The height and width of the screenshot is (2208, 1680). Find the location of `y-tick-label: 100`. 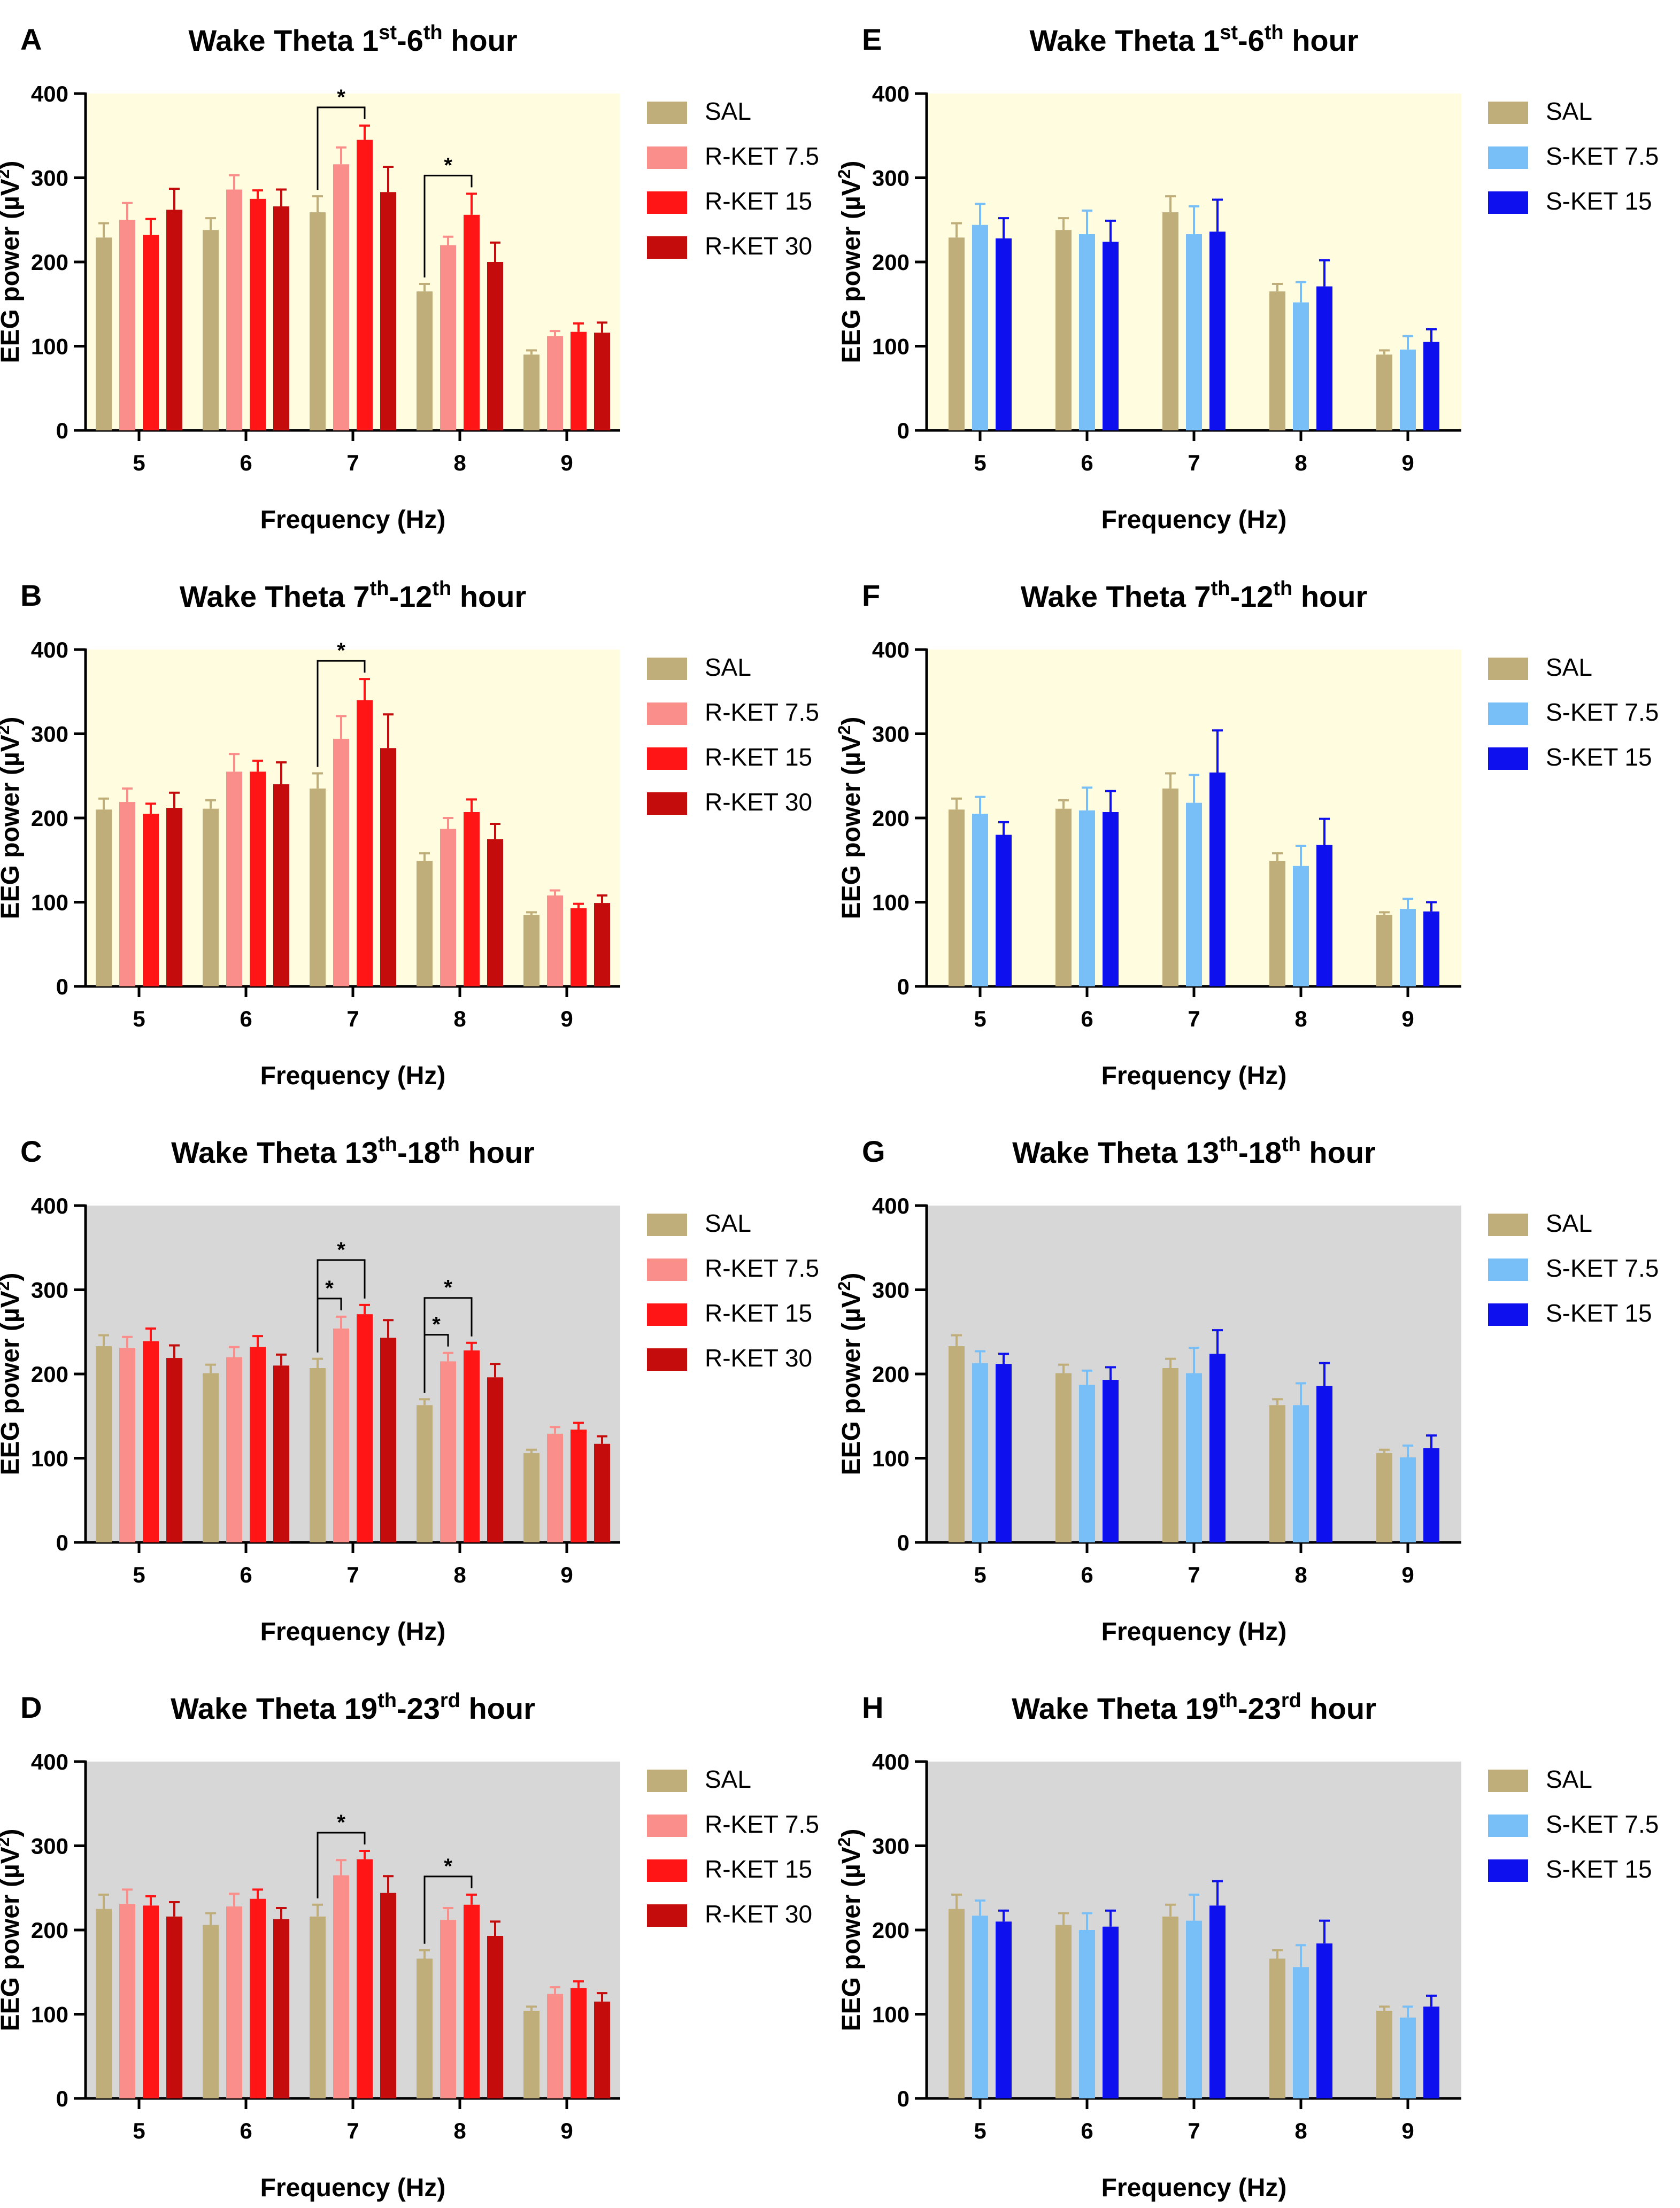

y-tick-label: 100 is located at coordinates (49, 2014).